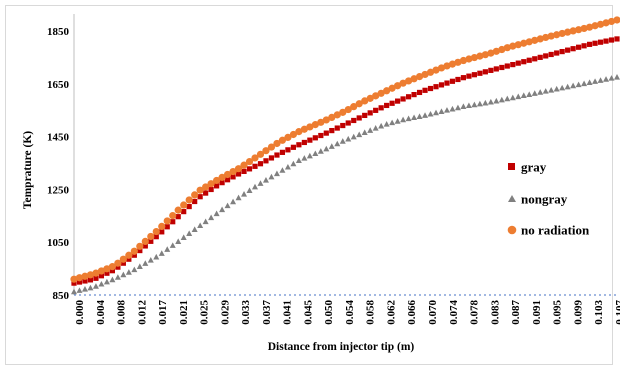  Describe the element at coordinates (512, 230) in the screenshot. I see `legend-marker-no-radiation` at that location.